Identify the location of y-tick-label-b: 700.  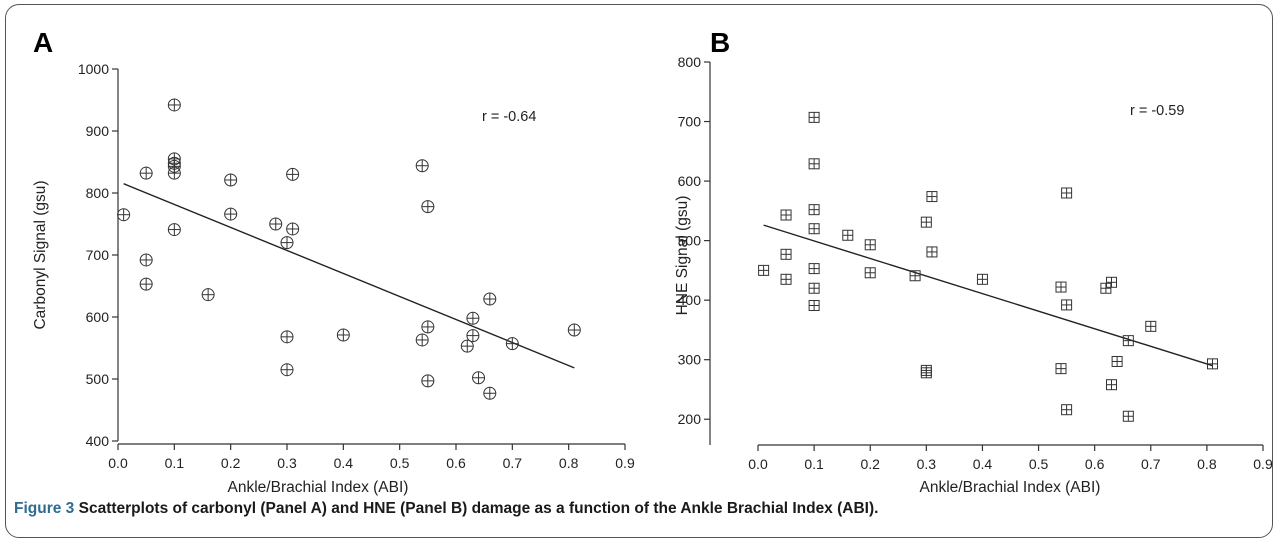
(690, 122).